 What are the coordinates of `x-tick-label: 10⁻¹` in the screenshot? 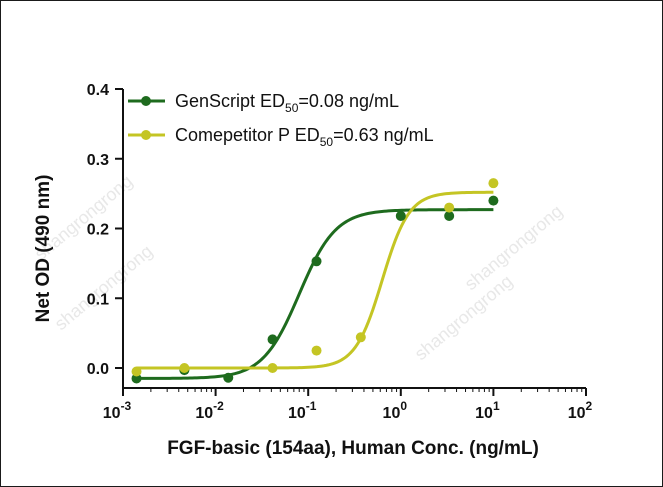 It's located at (302, 410).